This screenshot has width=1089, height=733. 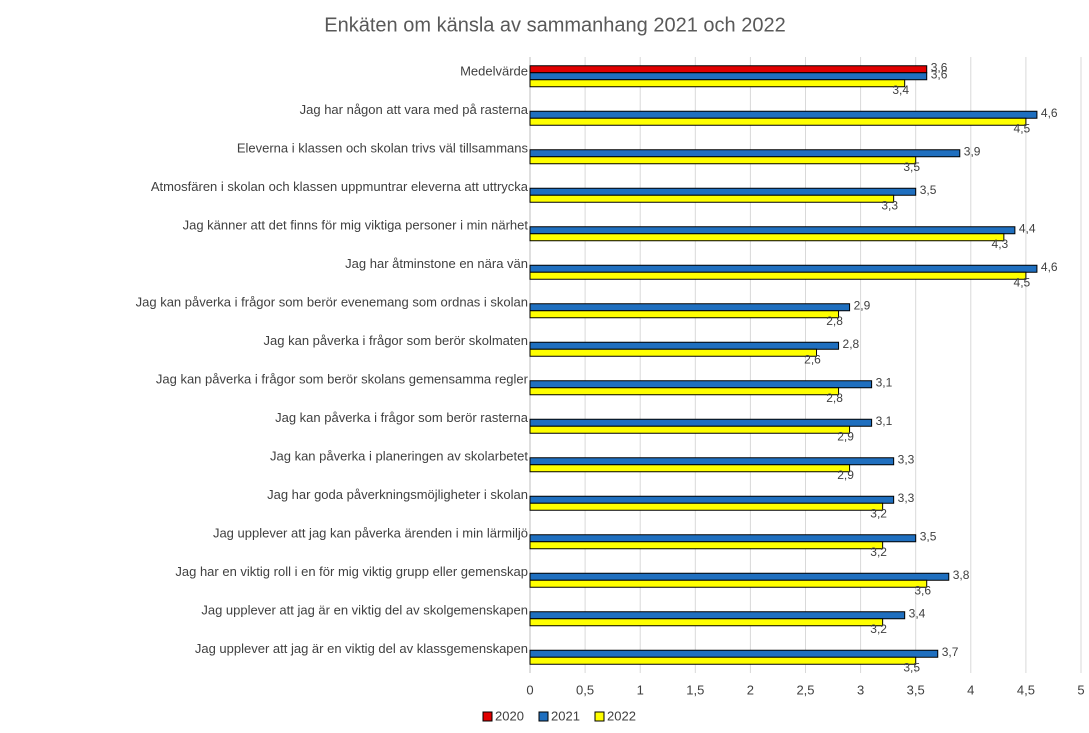 I want to click on x-tick-label: 2,5, so click(x=805, y=689).